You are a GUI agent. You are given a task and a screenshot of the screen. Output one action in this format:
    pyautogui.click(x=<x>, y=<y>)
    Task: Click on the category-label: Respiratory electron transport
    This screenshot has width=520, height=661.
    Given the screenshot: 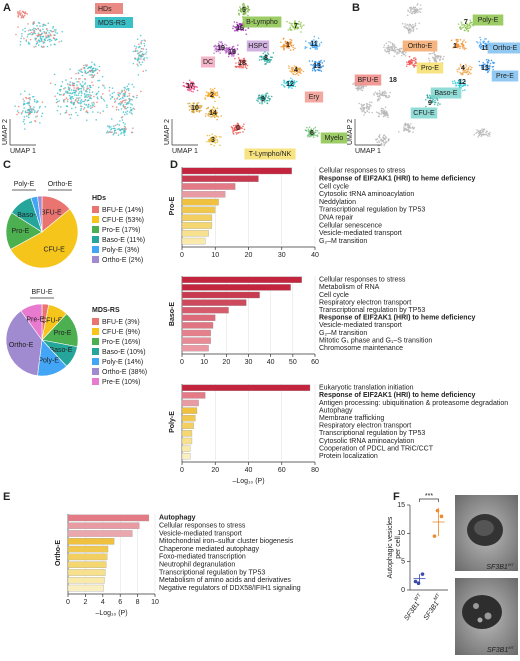 What is the action you would take?
    pyautogui.click(x=365, y=302)
    